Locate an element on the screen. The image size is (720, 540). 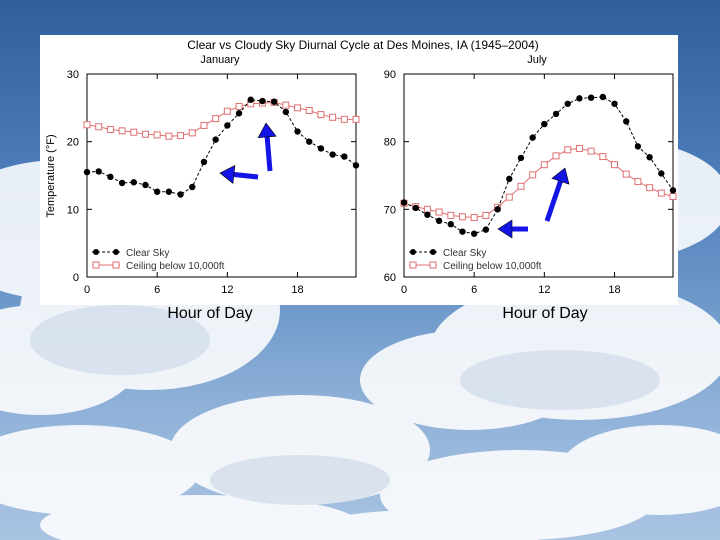
january-legend-clear-label: Clear Sky is located at coordinates (147, 253).